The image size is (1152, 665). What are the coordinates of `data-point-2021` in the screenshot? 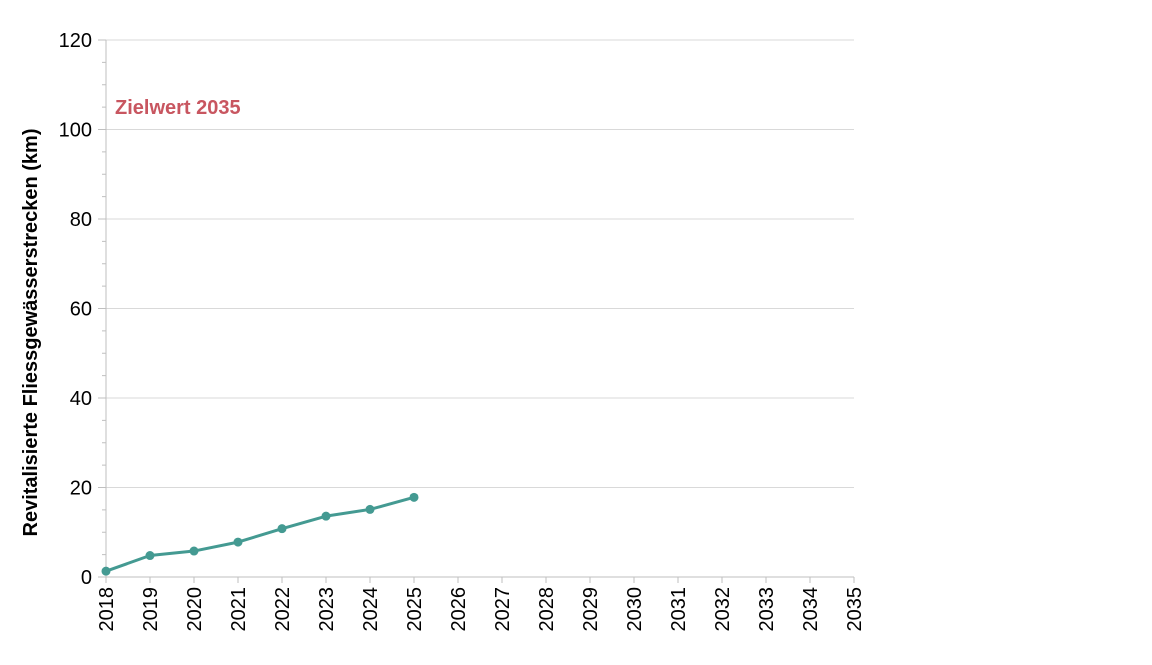 It's located at (238, 542).